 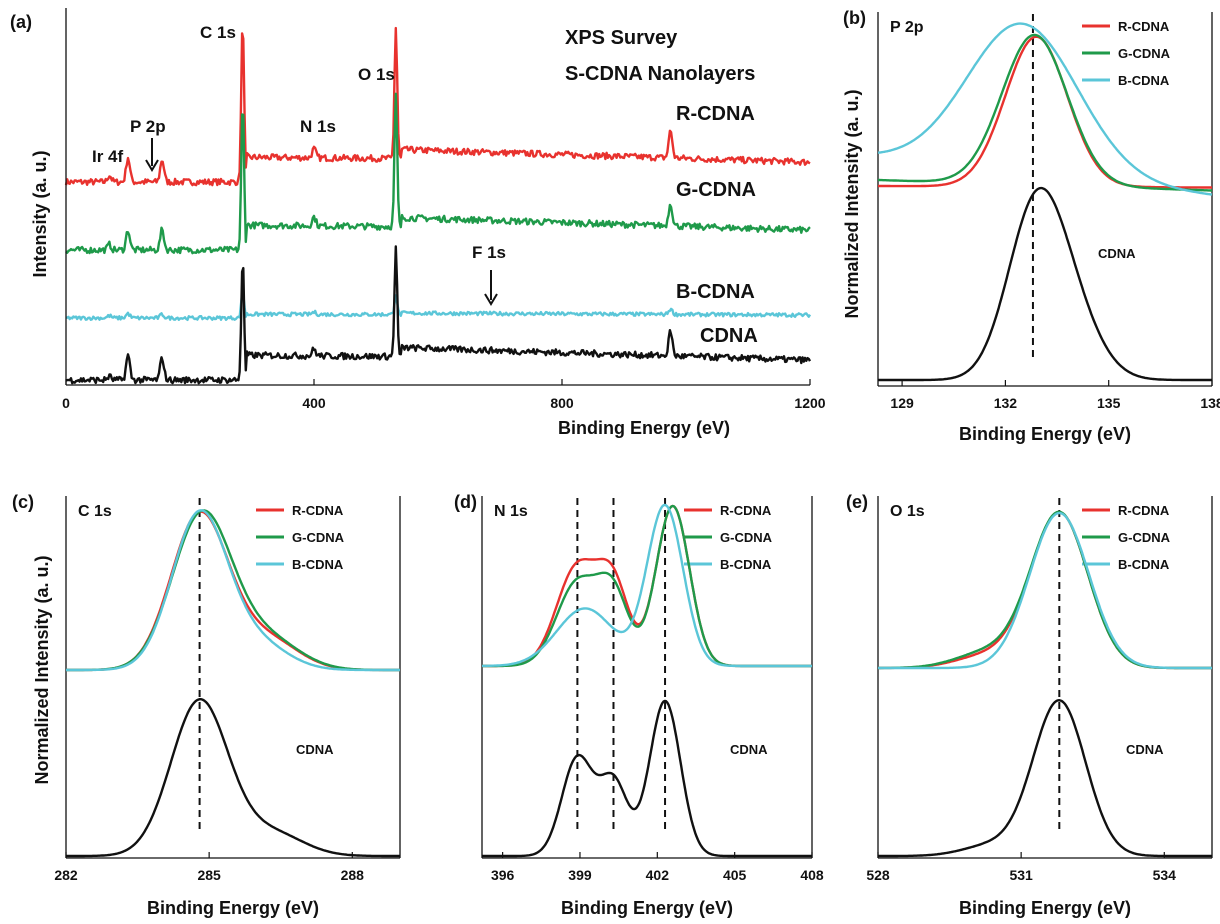 What do you see at coordinates (1144, 80) in the screenshot?
I see `panel-b-legend-b-cdna: B-CDNA` at bounding box center [1144, 80].